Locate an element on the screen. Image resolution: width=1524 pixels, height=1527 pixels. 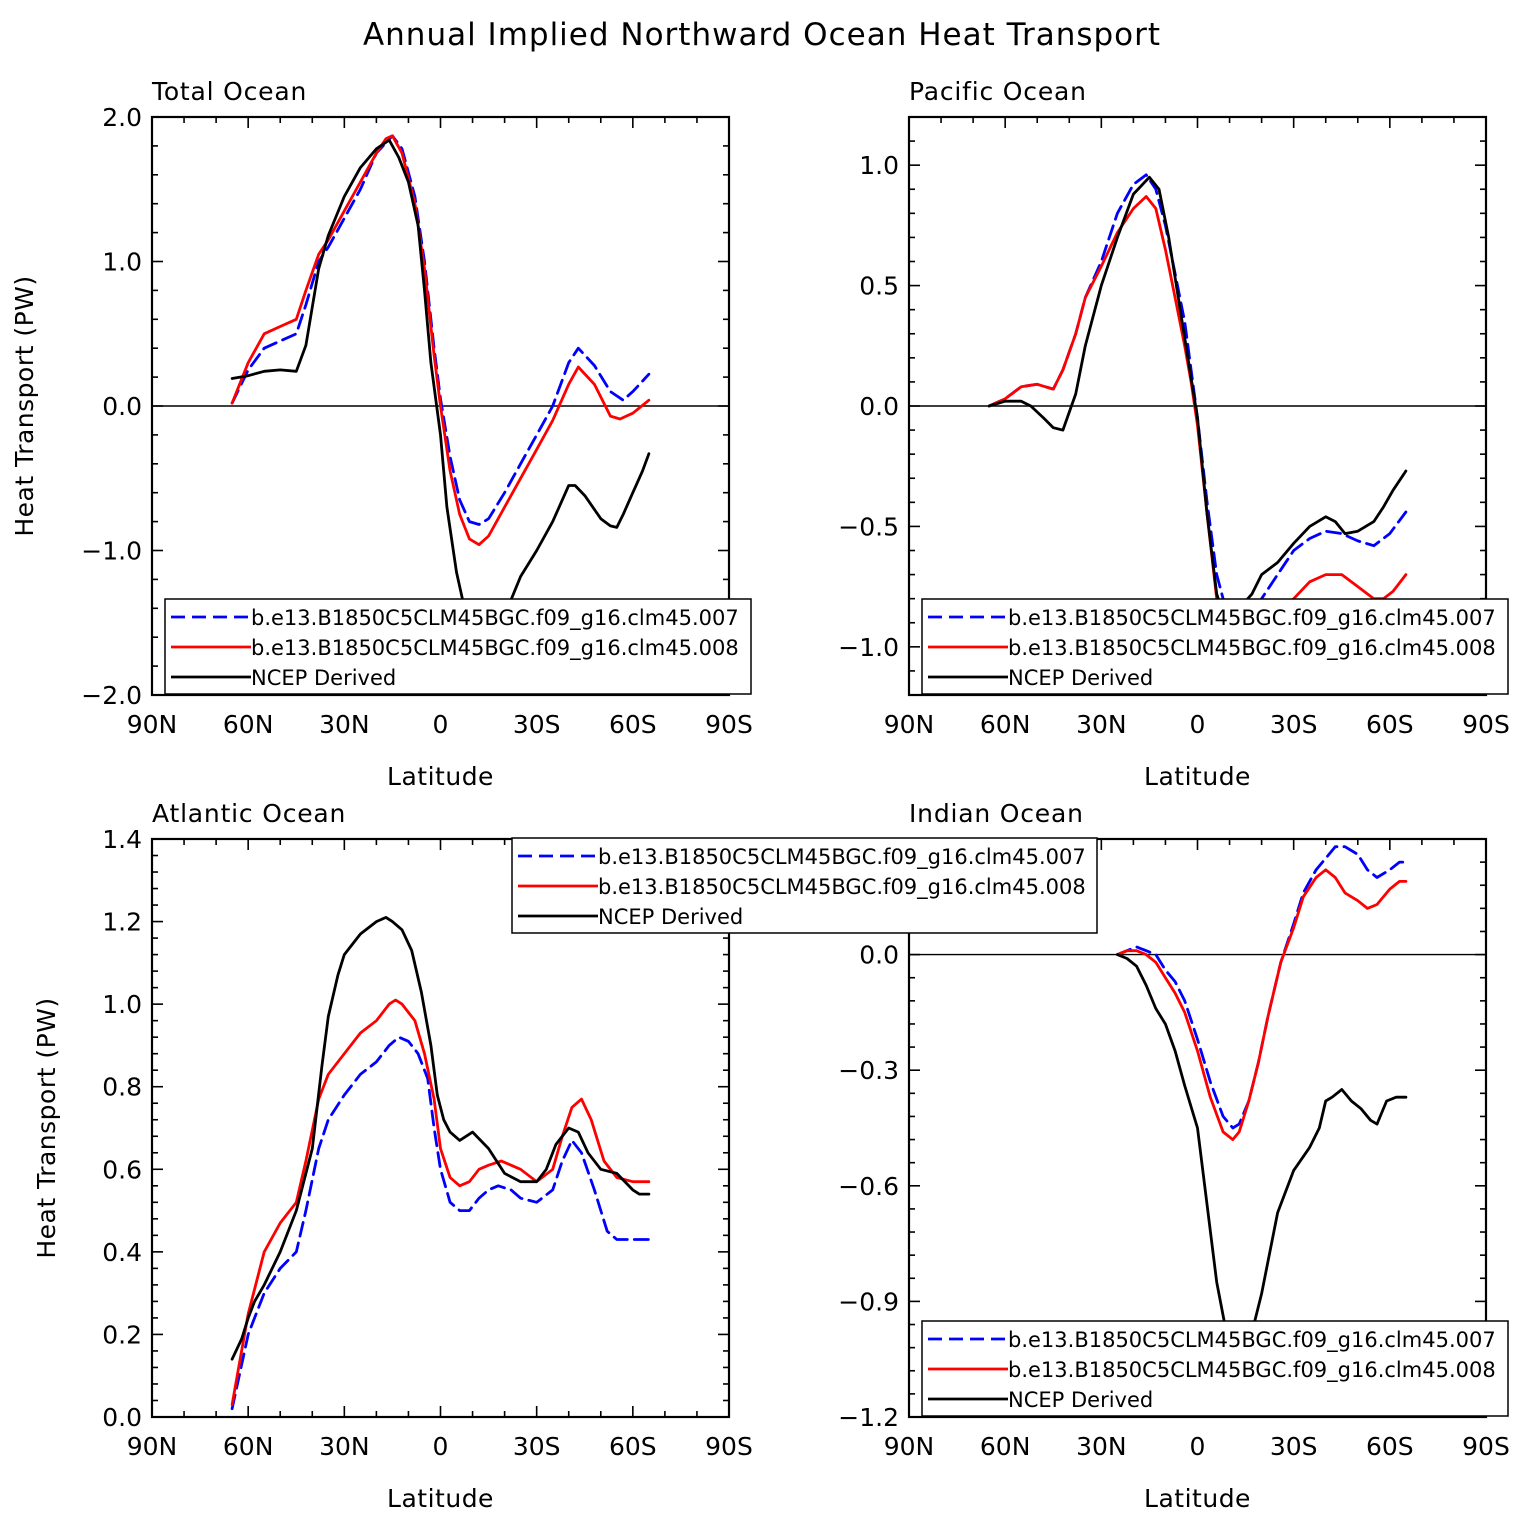
total-legend-box is located at coordinates (458, 646).